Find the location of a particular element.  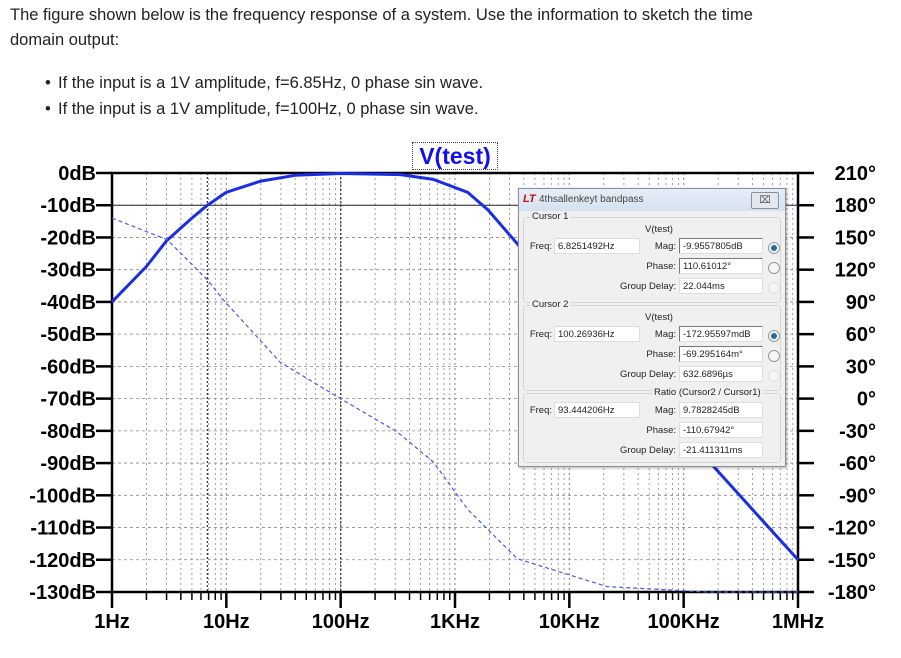

cursor1-mag-radio is located at coordinates (774, 248).